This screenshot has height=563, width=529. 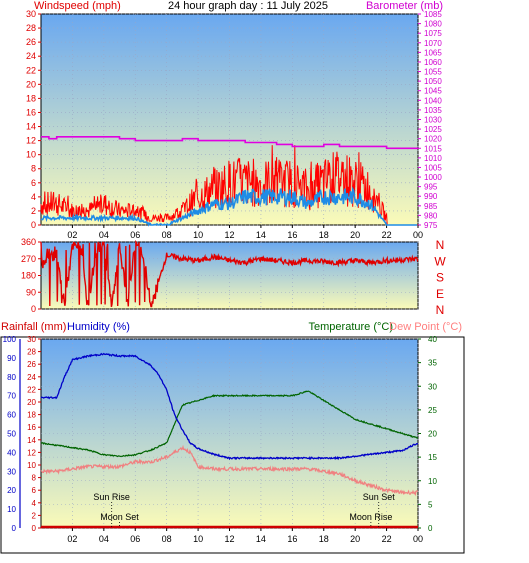 I want to click on windspeed-tick-label: 12, so click(x=31, y=141).